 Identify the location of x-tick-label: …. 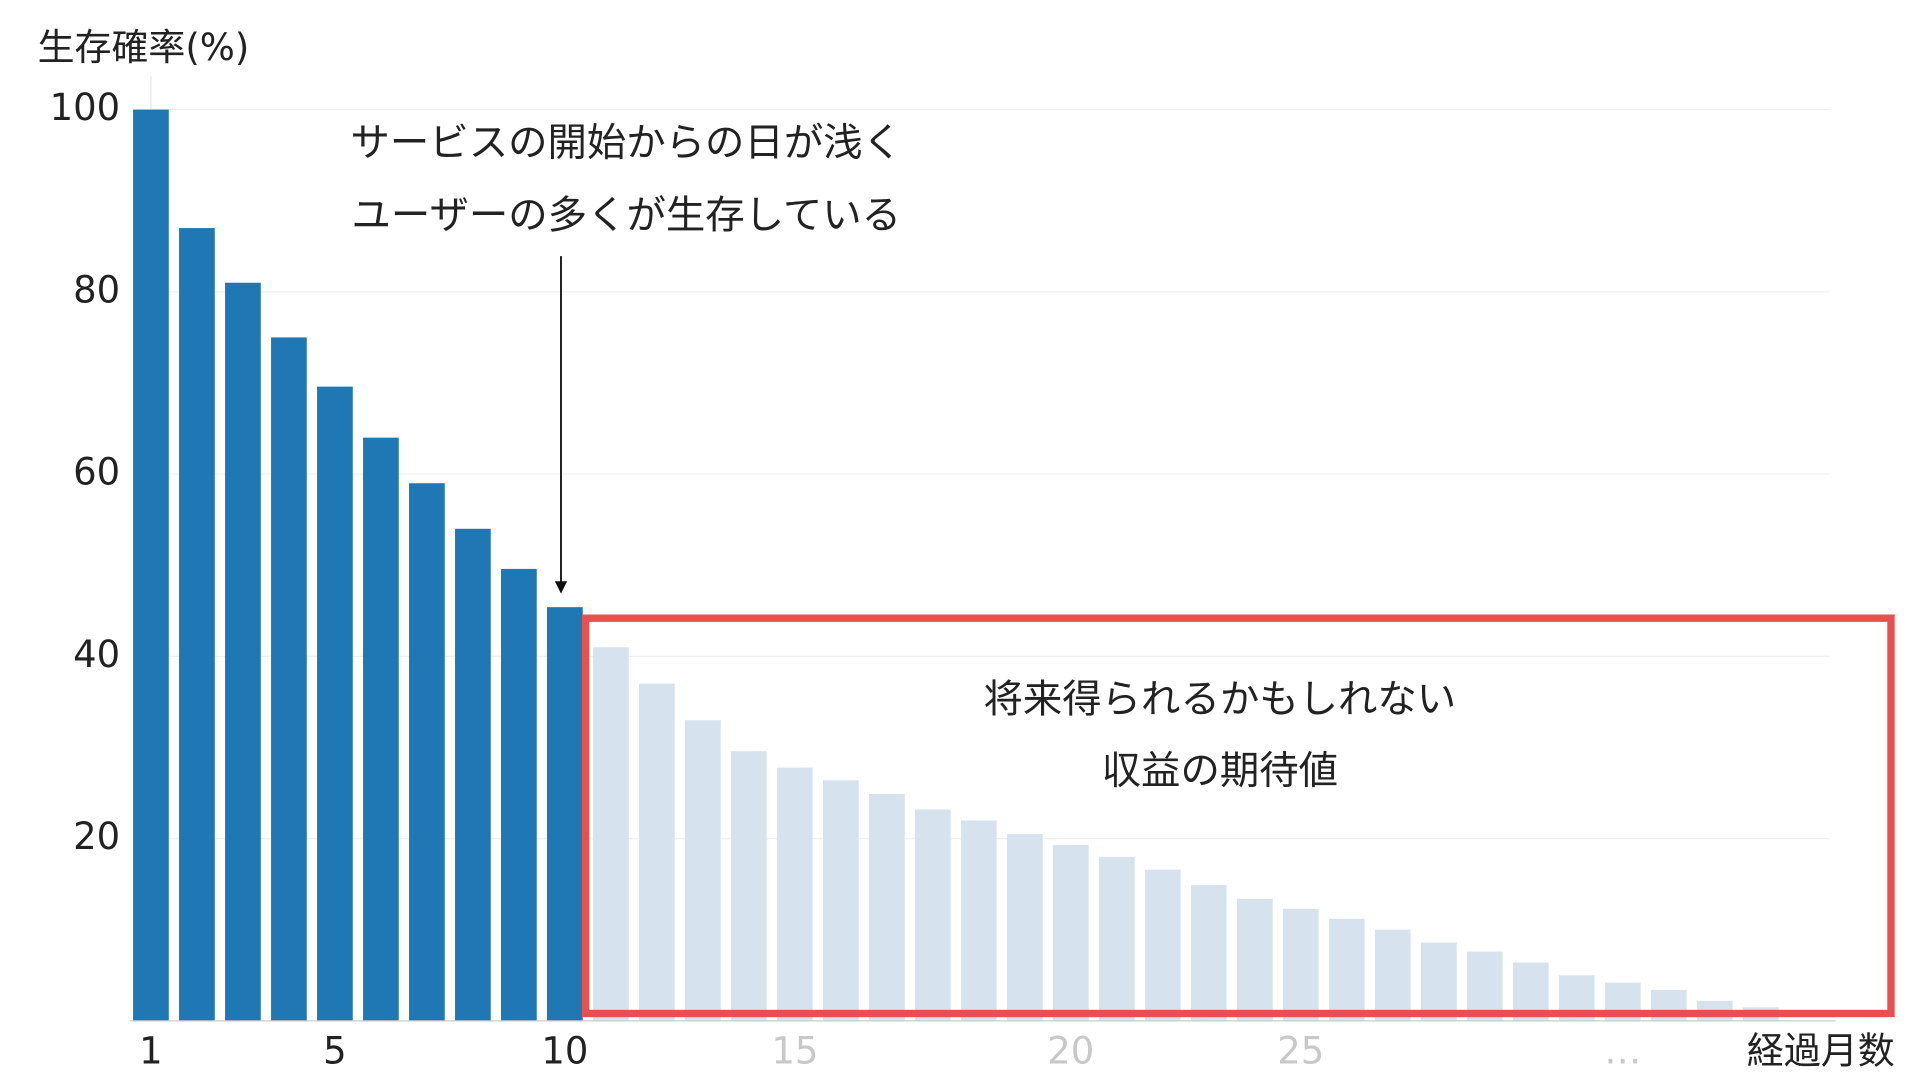
(1622, 1050).